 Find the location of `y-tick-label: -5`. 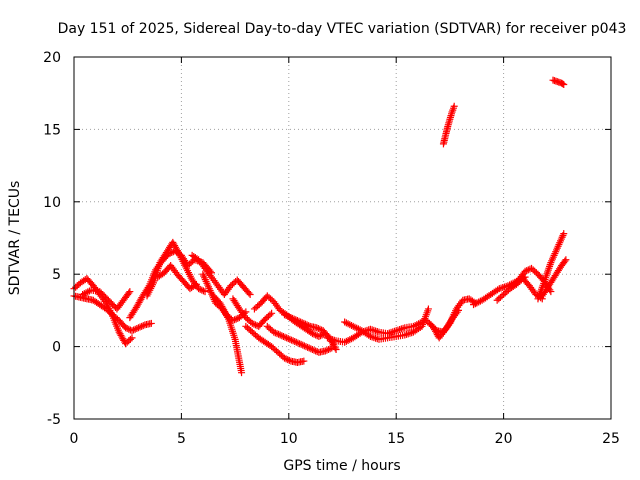

y-tick-label: -5 is located at coordinates (54, 420).